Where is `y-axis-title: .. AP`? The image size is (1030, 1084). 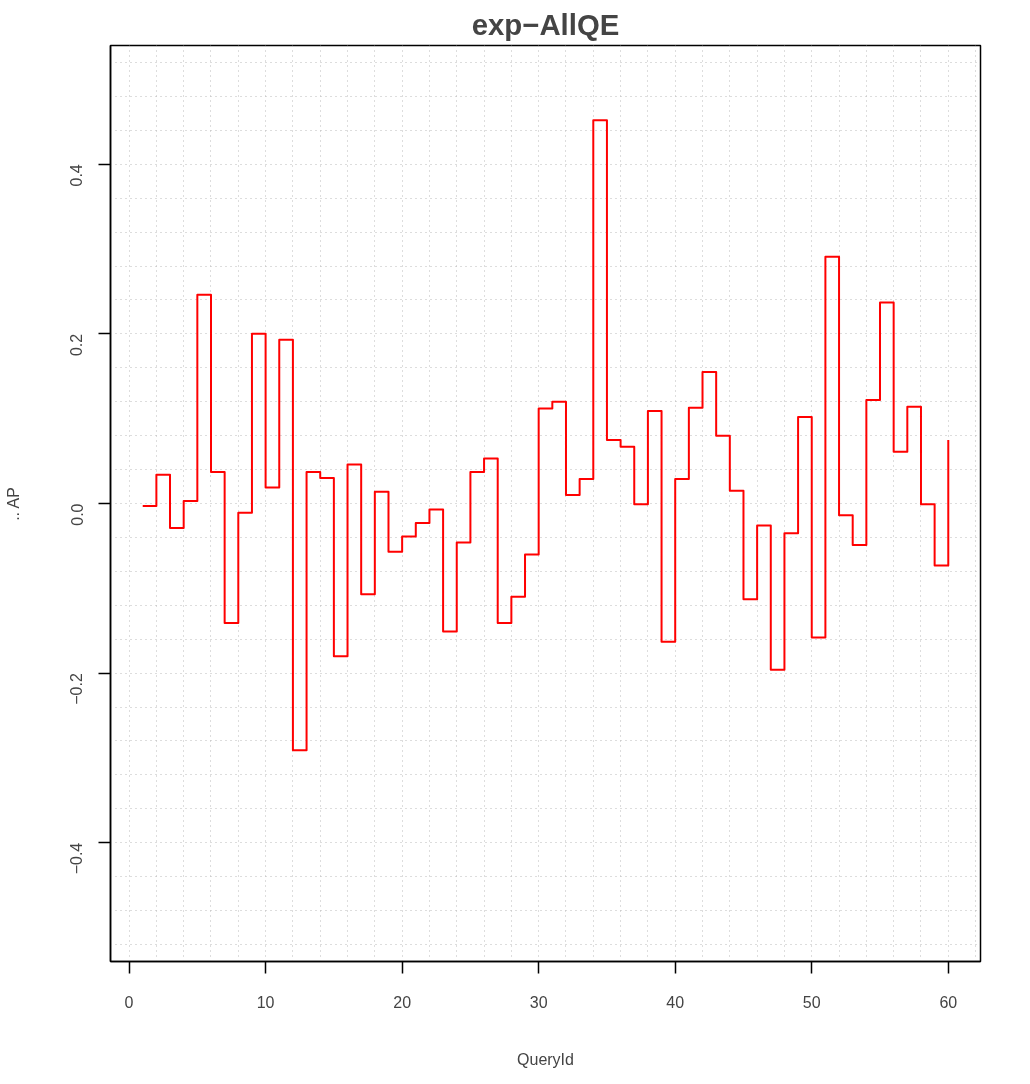
y-axis-title: .. AP is located at coordinates (13, 504).